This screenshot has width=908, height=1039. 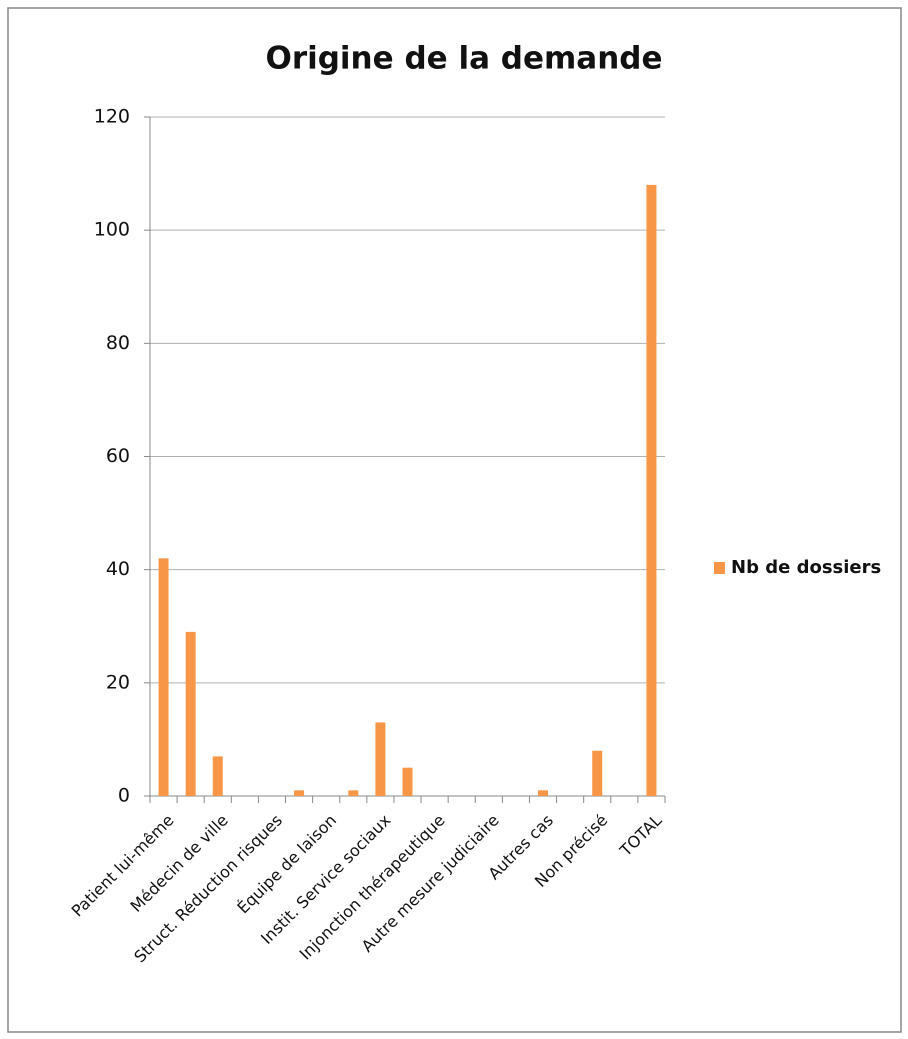 I want to click on y-tick-label: 60, so click(x=118, y=456).